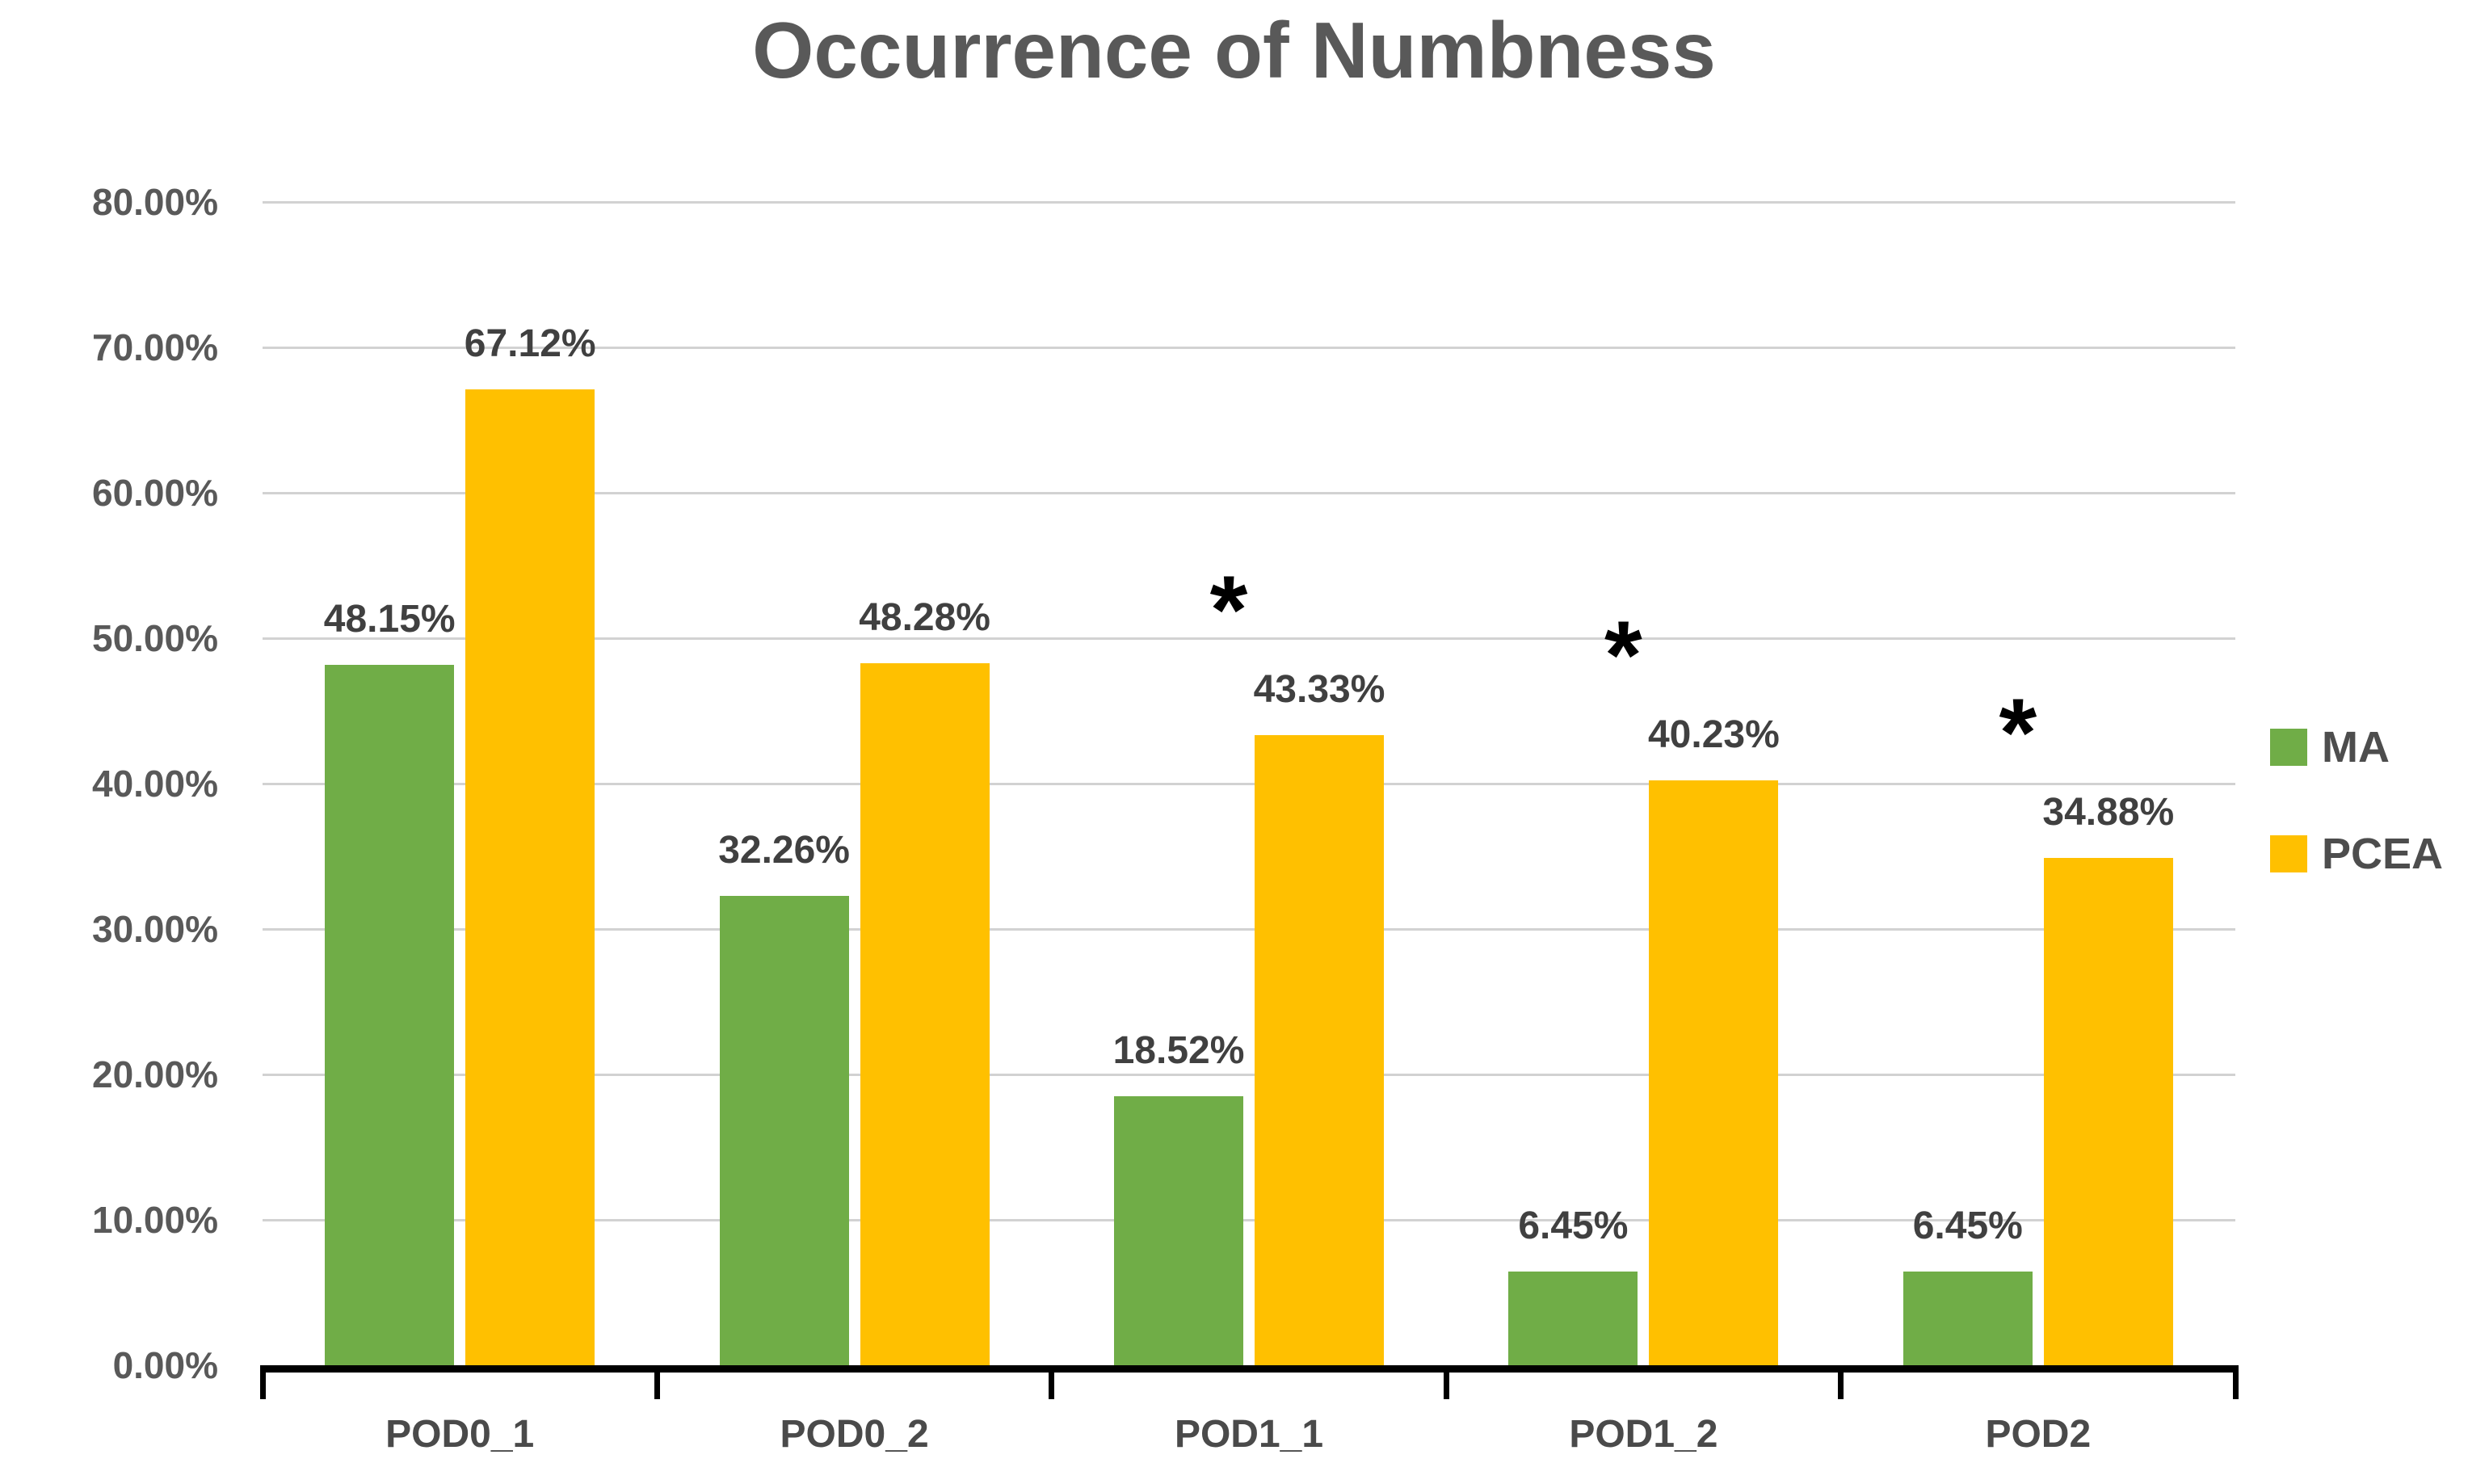 This screenshot has width=2468, height=1484. What do you see at coordinates (154, 638) in the screenshot?
I see `y-axis-tick-label: 50.00%` at bounding box center [154, 638].